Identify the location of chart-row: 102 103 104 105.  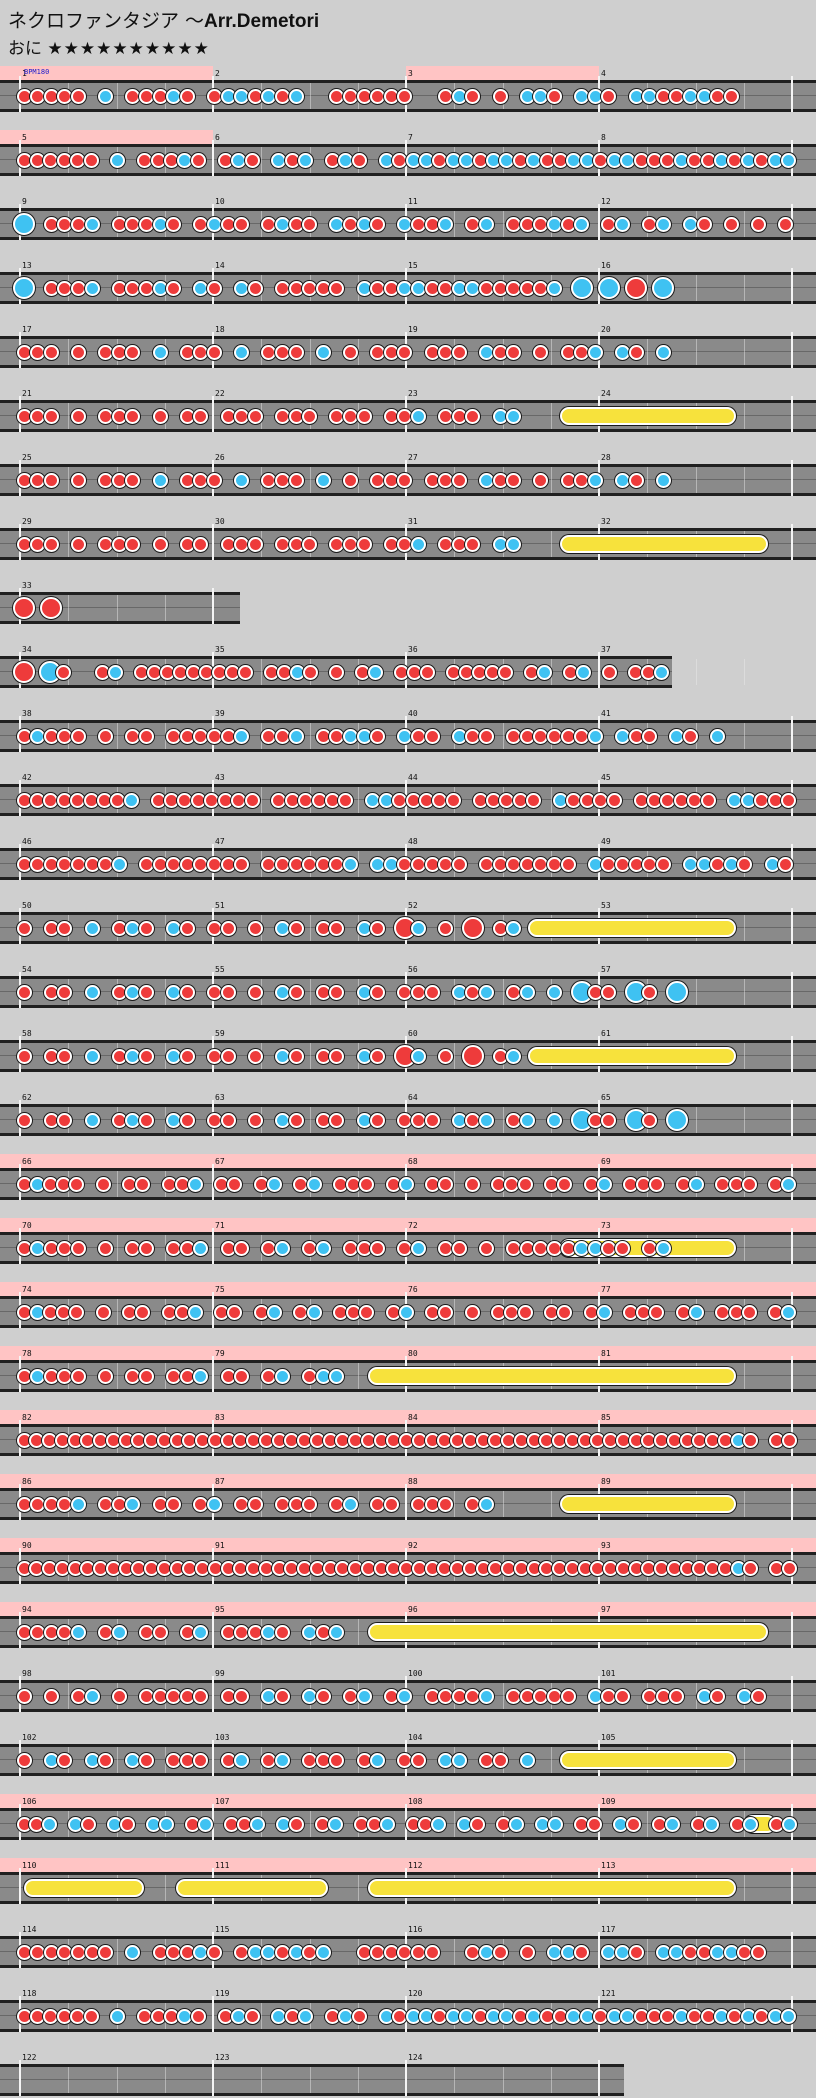
(408, 1754).